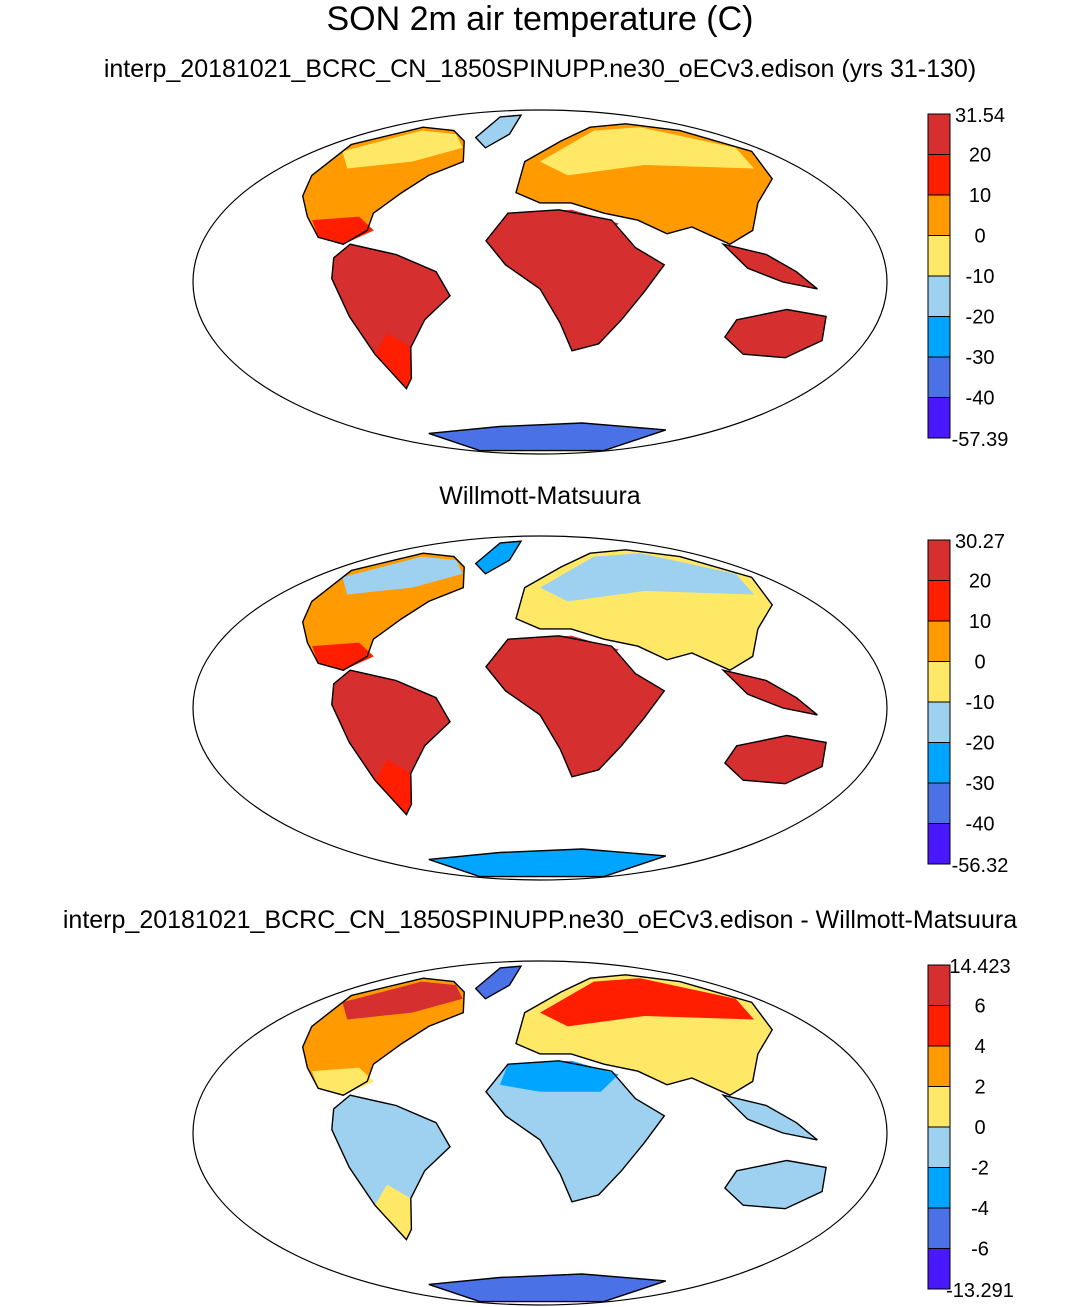  Describe the element at coordinates (980, 866) in the screenshot. I see `colorbar-label: -56.32` at that location.